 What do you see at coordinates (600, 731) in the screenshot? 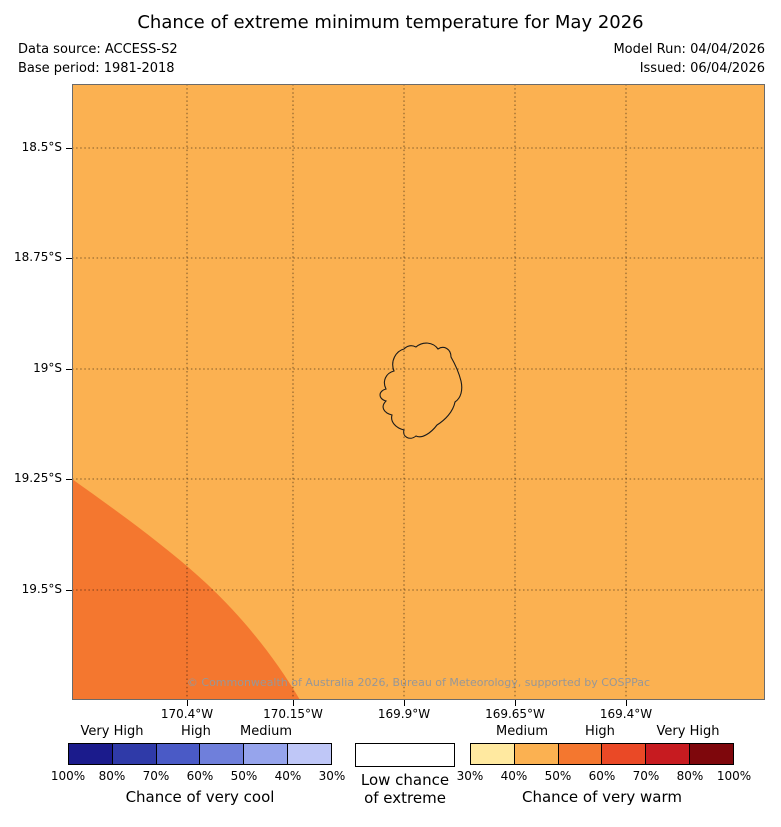
I see `warm-category-label: High` at bounding box center [600, 731].